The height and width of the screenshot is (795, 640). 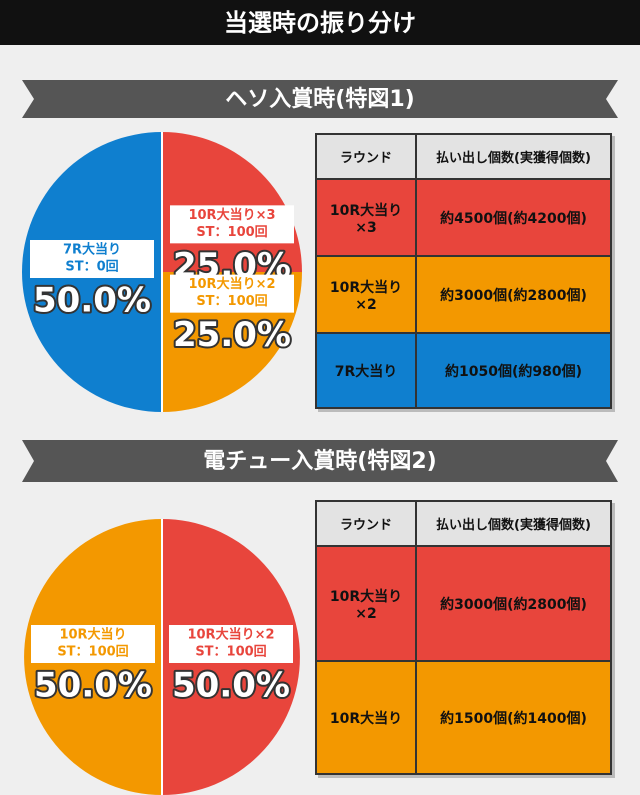 I want to click on table-row: 10R大当り×3 約4500個(約4200個), so click(x=463, y=217).